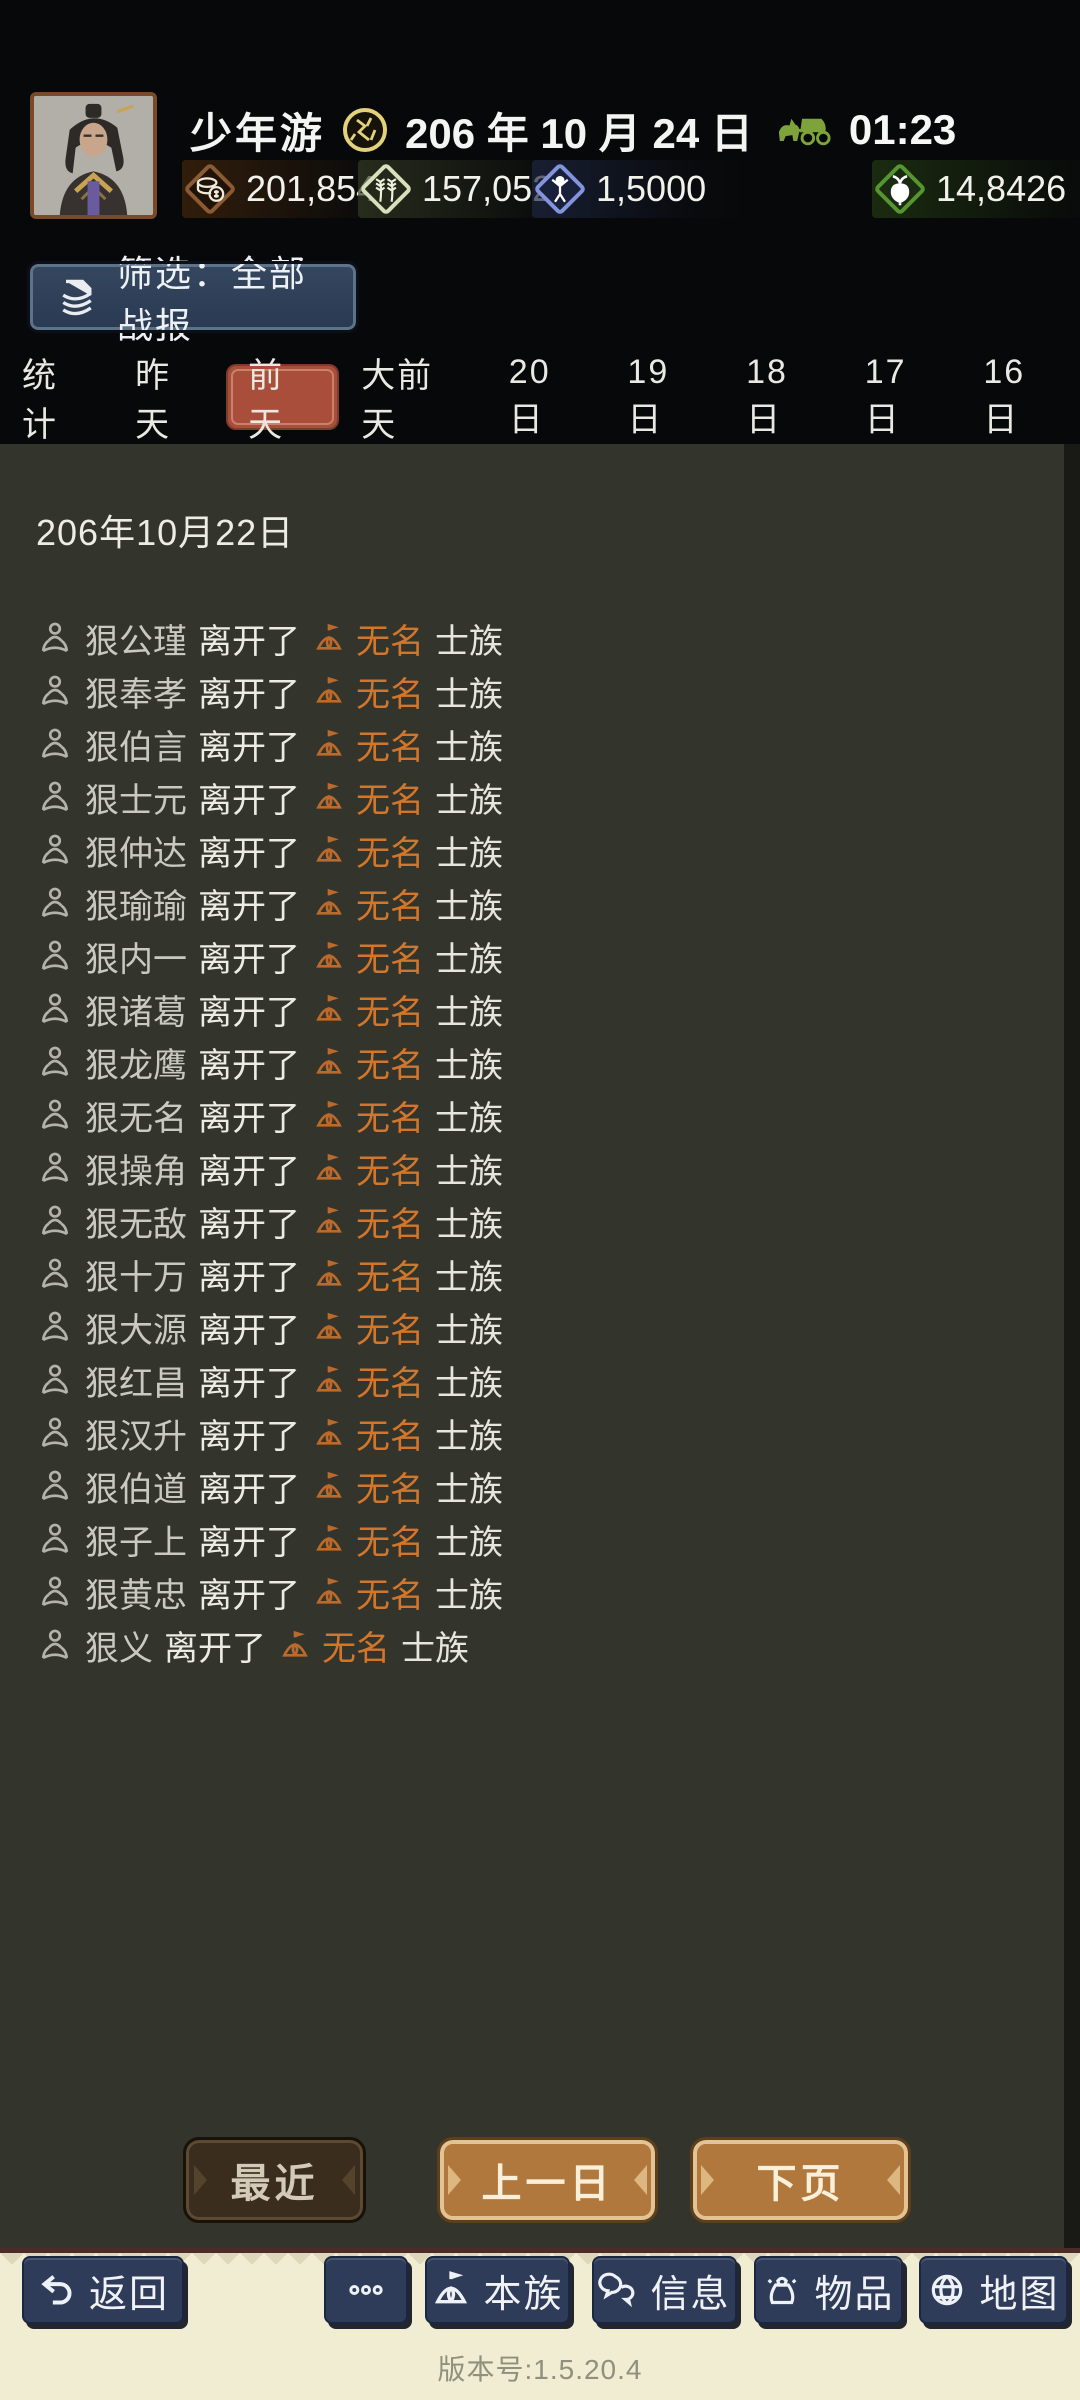  What do you see at coordinates (900, 190) in the screenshot?
I see `turnip-icon` at bounding box center [900, 190].